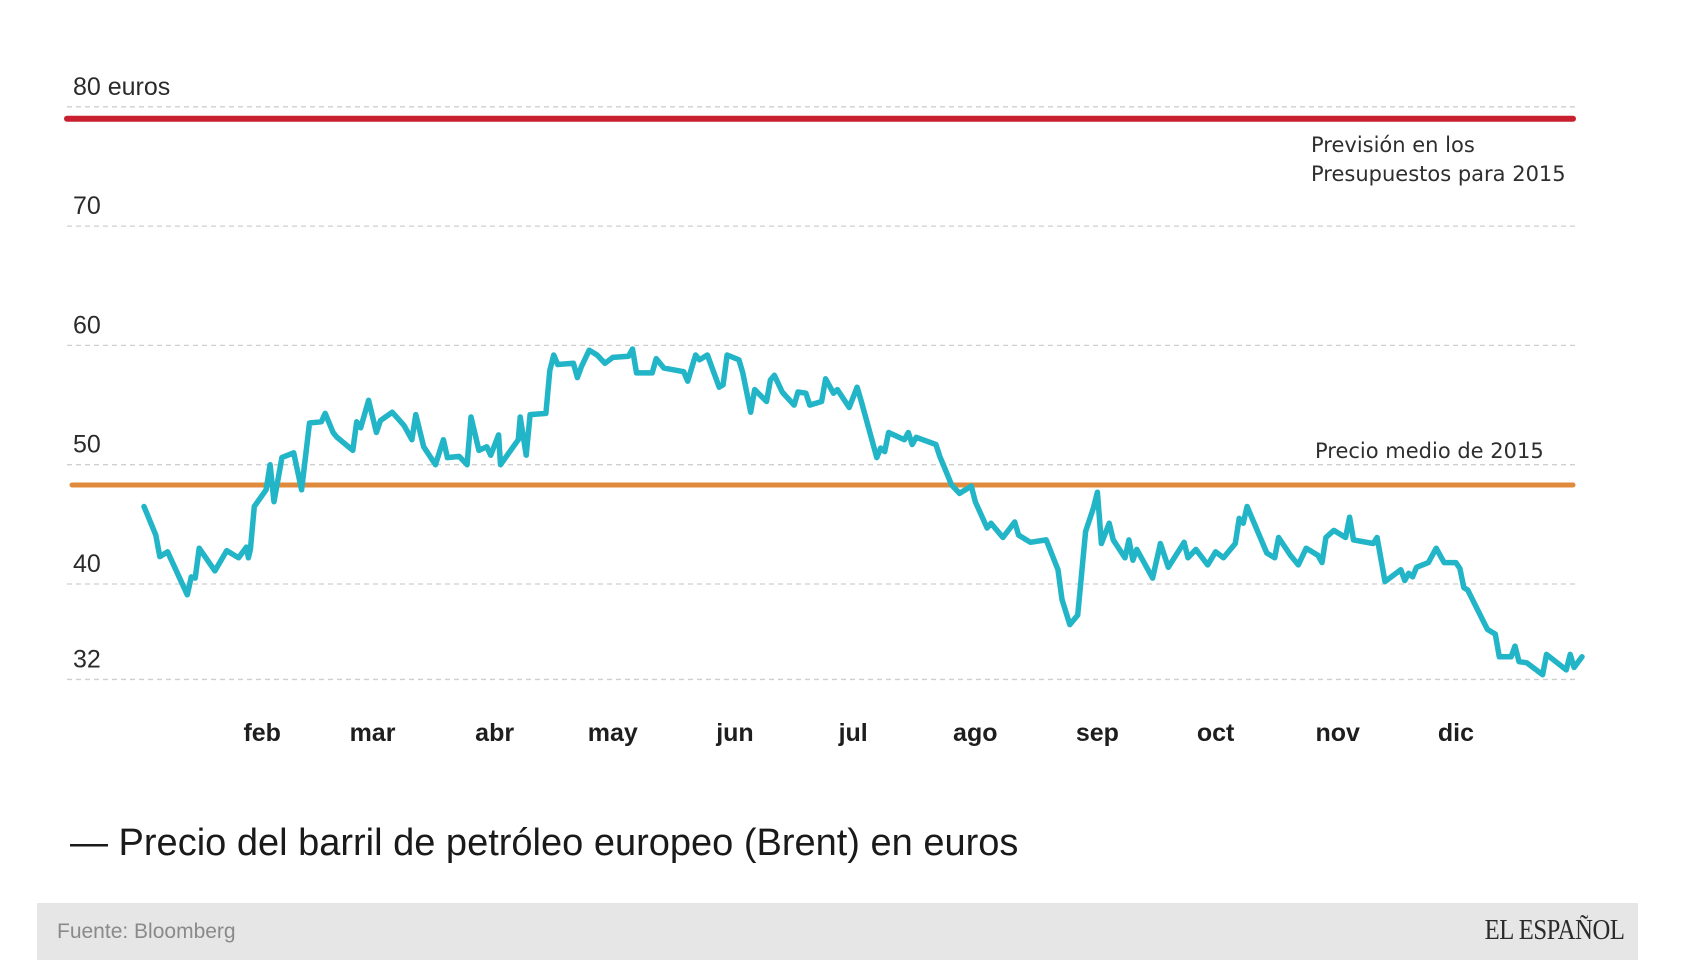 The image size is (1706, 960). Describe the element at coordinates (87, 564) in the screenshot. I see `y-tick-label: 40` at that location.